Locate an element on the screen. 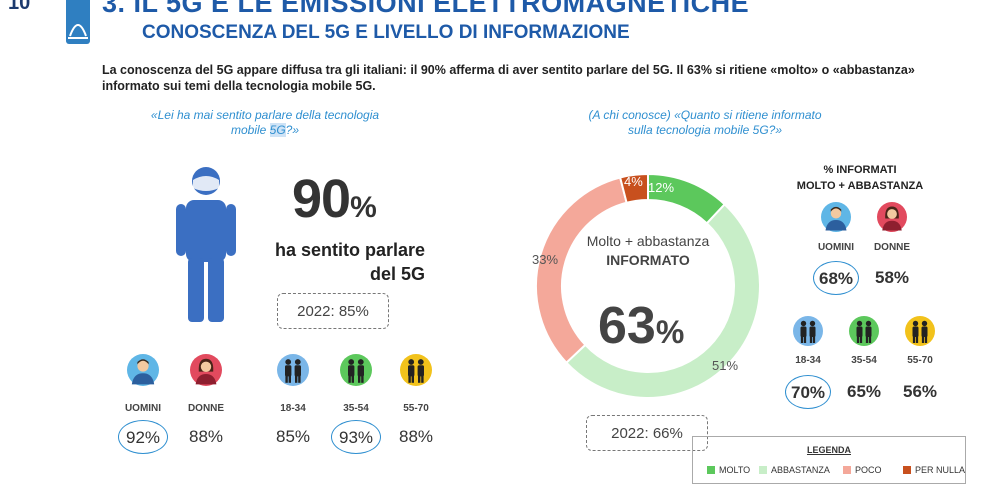 This screenshot has height=500, width=1000. question-heard-line2: mobile 5G?» is located at coordinates (265, 130).